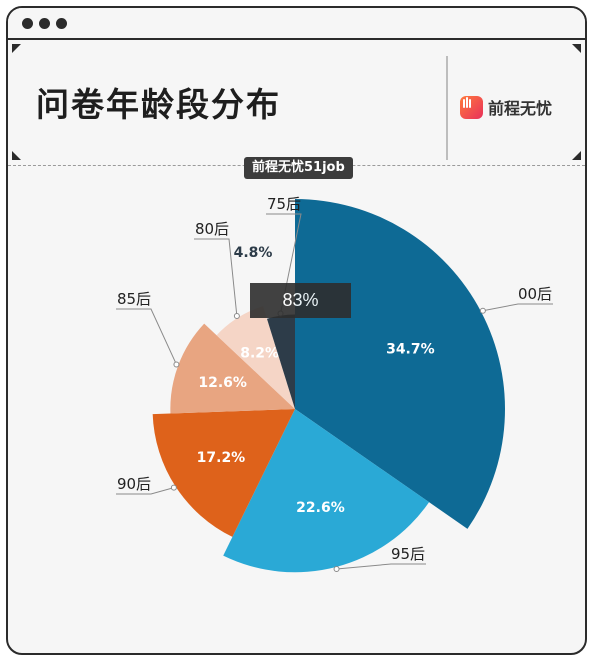 Image resolution: width=595 pixels, height=663 pixels. I want to click on brand-logo-text: 前程无忧, so click(520, 108).